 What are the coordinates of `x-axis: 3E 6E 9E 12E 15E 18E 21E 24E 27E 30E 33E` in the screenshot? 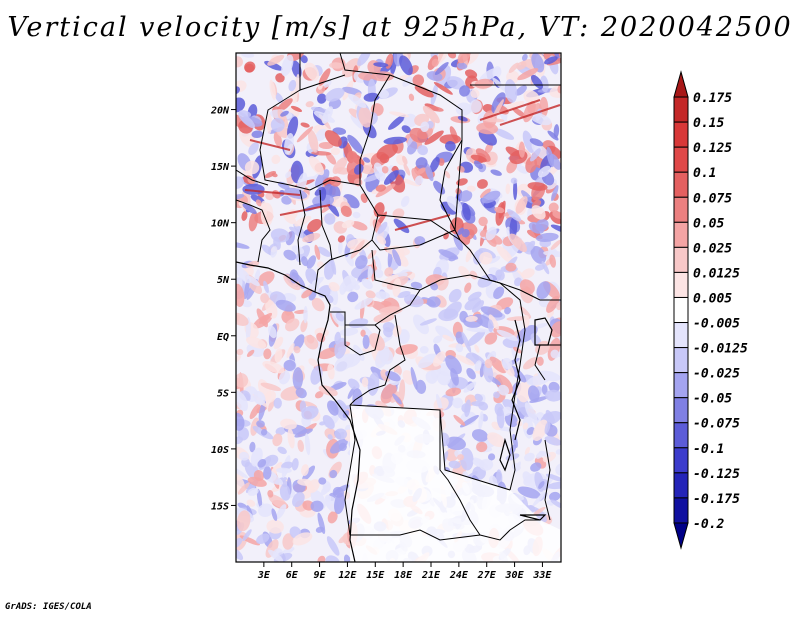 It's located at (404, 571).